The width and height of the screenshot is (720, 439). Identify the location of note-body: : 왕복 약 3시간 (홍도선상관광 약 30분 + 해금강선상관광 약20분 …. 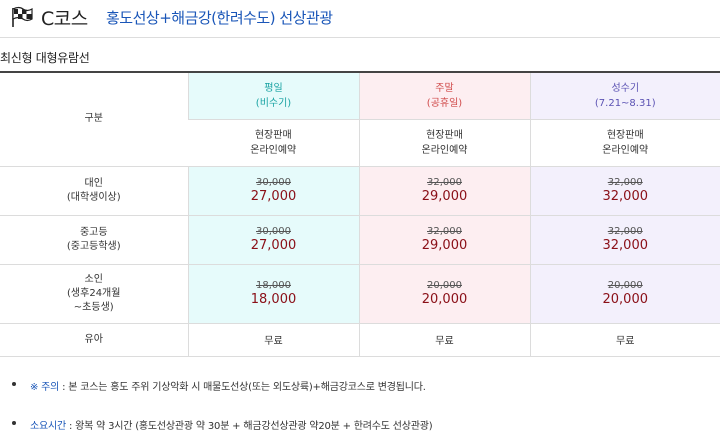
(249, 426).